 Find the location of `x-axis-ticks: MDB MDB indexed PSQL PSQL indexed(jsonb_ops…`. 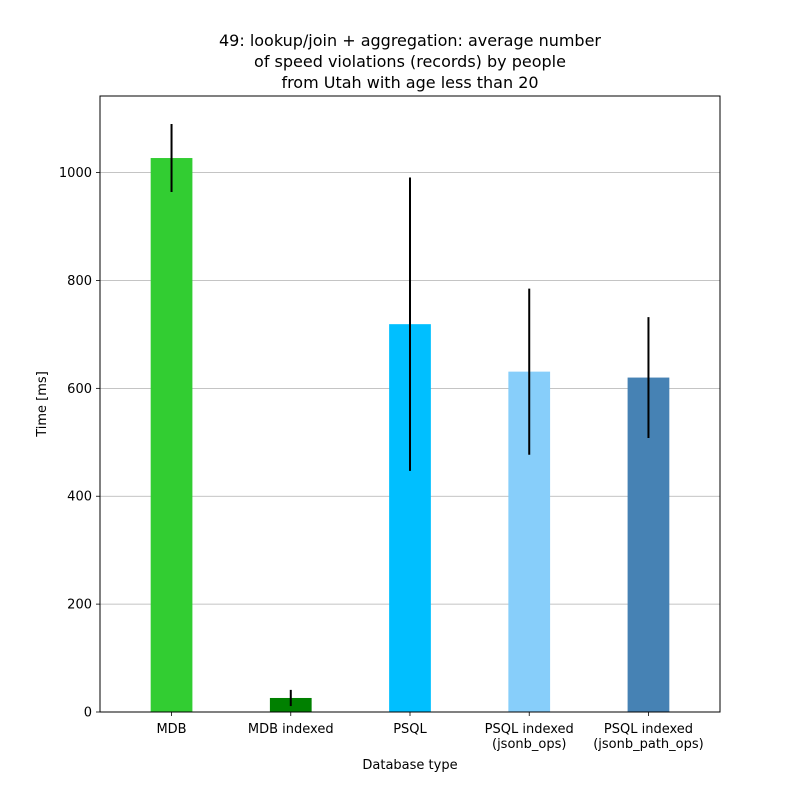

x-axis-ticks: MDB MDB indexed PSQL PSQL indexed(jsonb_ops… is located at coordinates (430, 732).